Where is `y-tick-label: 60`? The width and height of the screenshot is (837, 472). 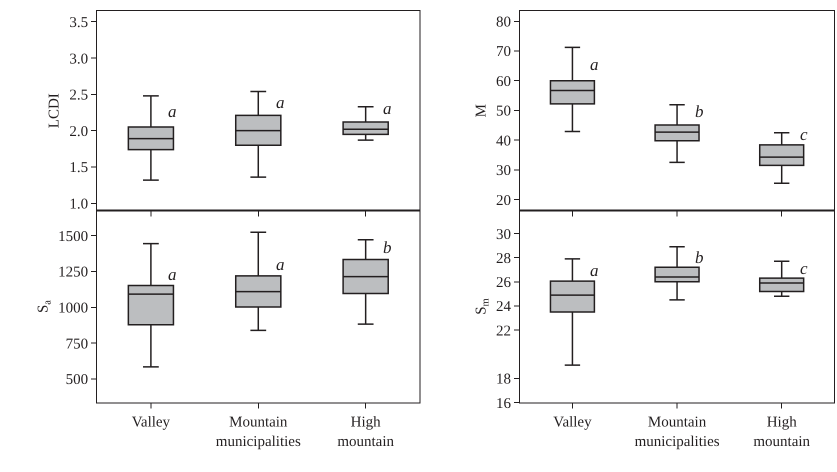
y-tick-label: 60 is located at coordinates (504, 82).